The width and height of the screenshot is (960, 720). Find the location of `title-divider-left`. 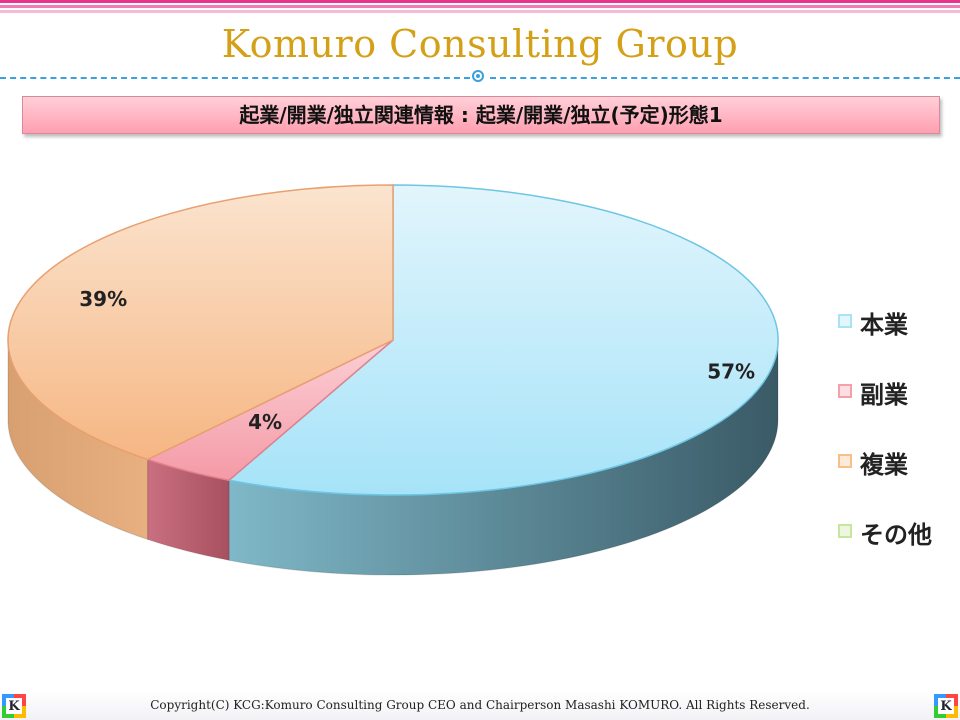

title-divider-left is located at coordinates (235, 78).